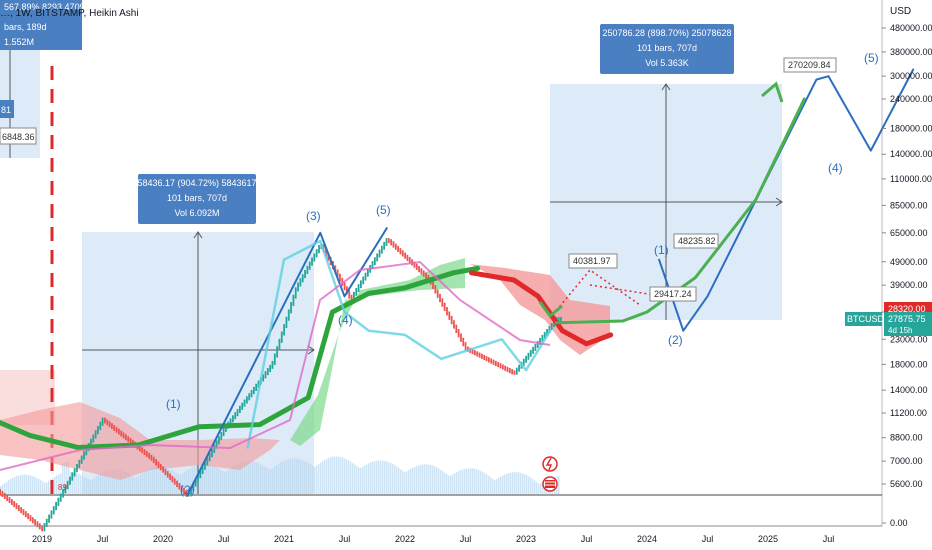 The height and width of the screenshot is (550, 932). What do you see at coordinates (197, 198) in the screenshot?
I see `svg-text: 101 bars, 707d` at bounding box center [197, 198].